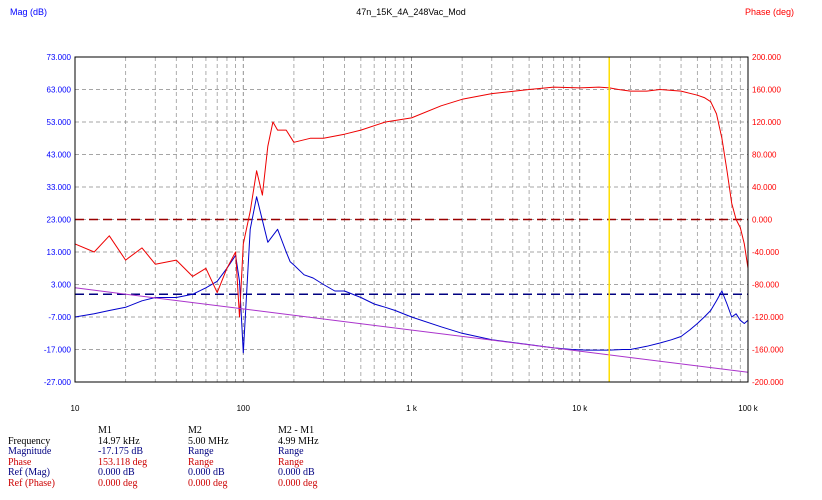 This screenshot has width=822, height=500. I want to click on right-tick-label: -200.000, so click(768, 382).